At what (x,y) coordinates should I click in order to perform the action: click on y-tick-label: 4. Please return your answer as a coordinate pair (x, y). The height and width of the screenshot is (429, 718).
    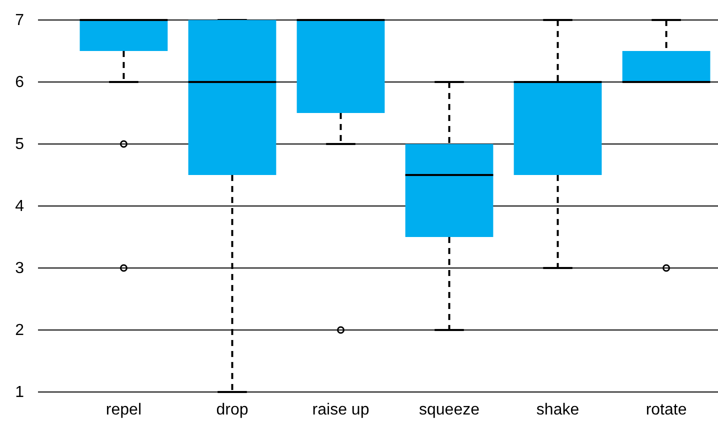
    Looking at the image, I should click on (19, 207).